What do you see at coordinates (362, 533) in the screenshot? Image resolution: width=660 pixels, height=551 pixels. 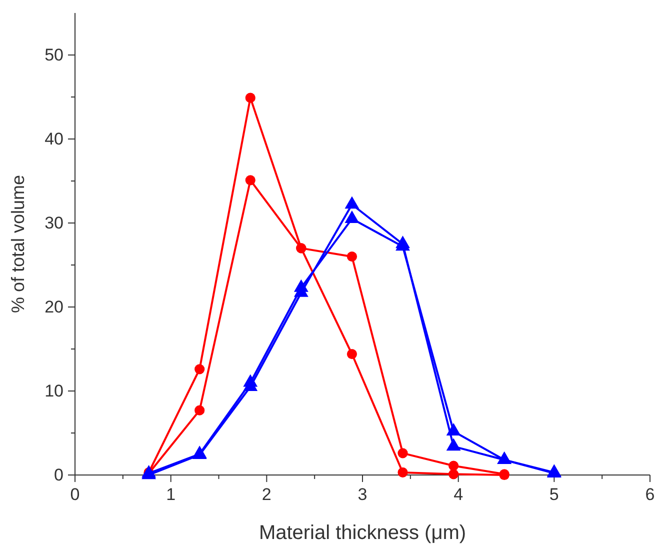 I see `x-axis-title: Material thickness (μm)` at bounding box center [362, 533].